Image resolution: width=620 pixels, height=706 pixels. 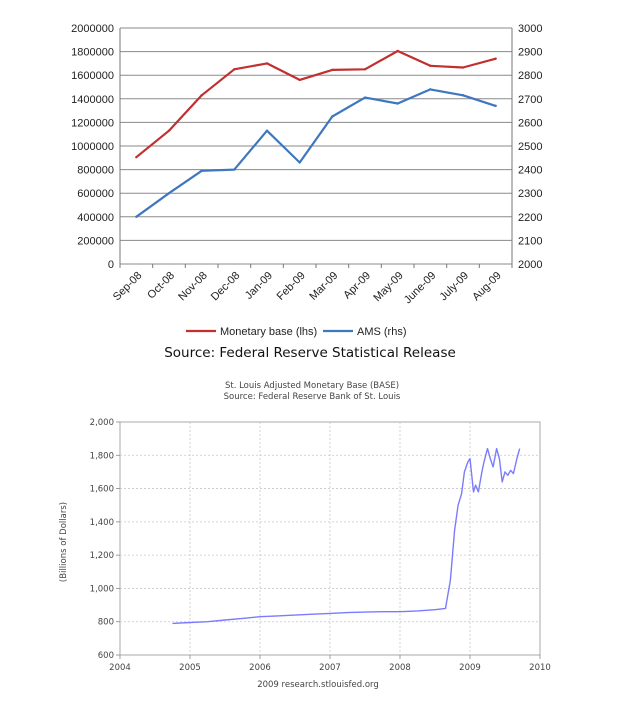 I want to click on chart2-x-tick: 2006, so click(x=260, y=668).